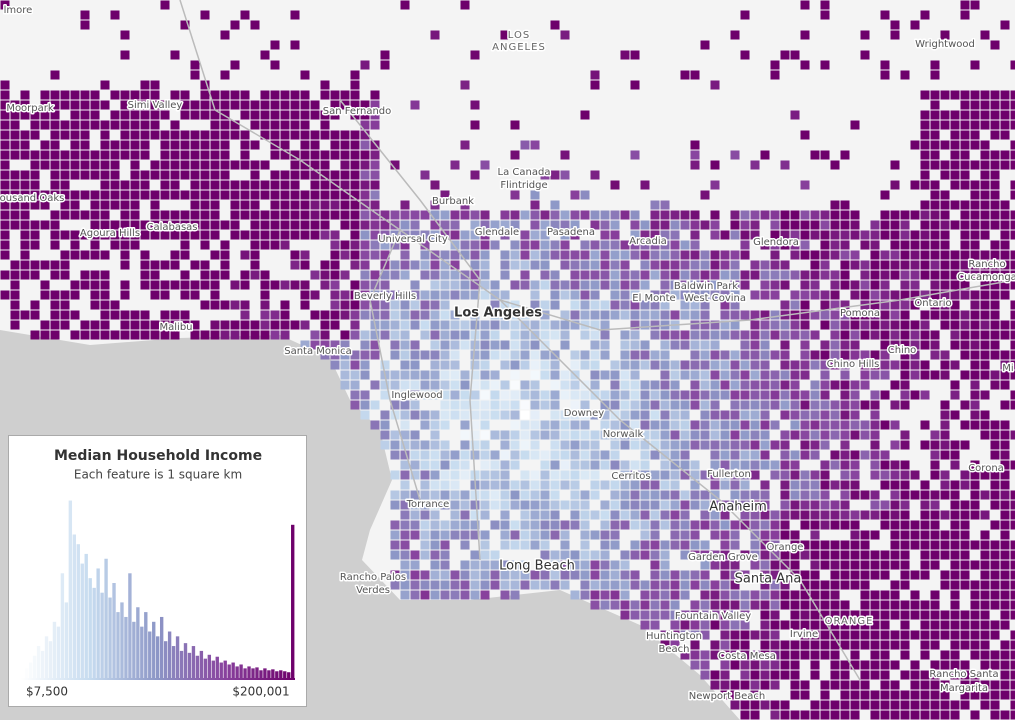 The height and width of the screenshot is (720, 1015). Describe the element at coordinates (357, 111) in the screenshot. I see `place-label: San Fernando` at that location.